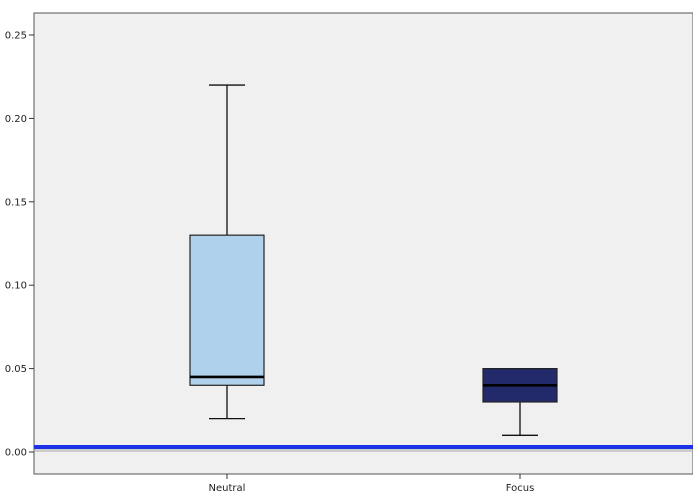 The image size is (693, 492). Describe the element at coordinates (16, 36) in the screenshot. I see `y-tick-label: 0.25` at that location.